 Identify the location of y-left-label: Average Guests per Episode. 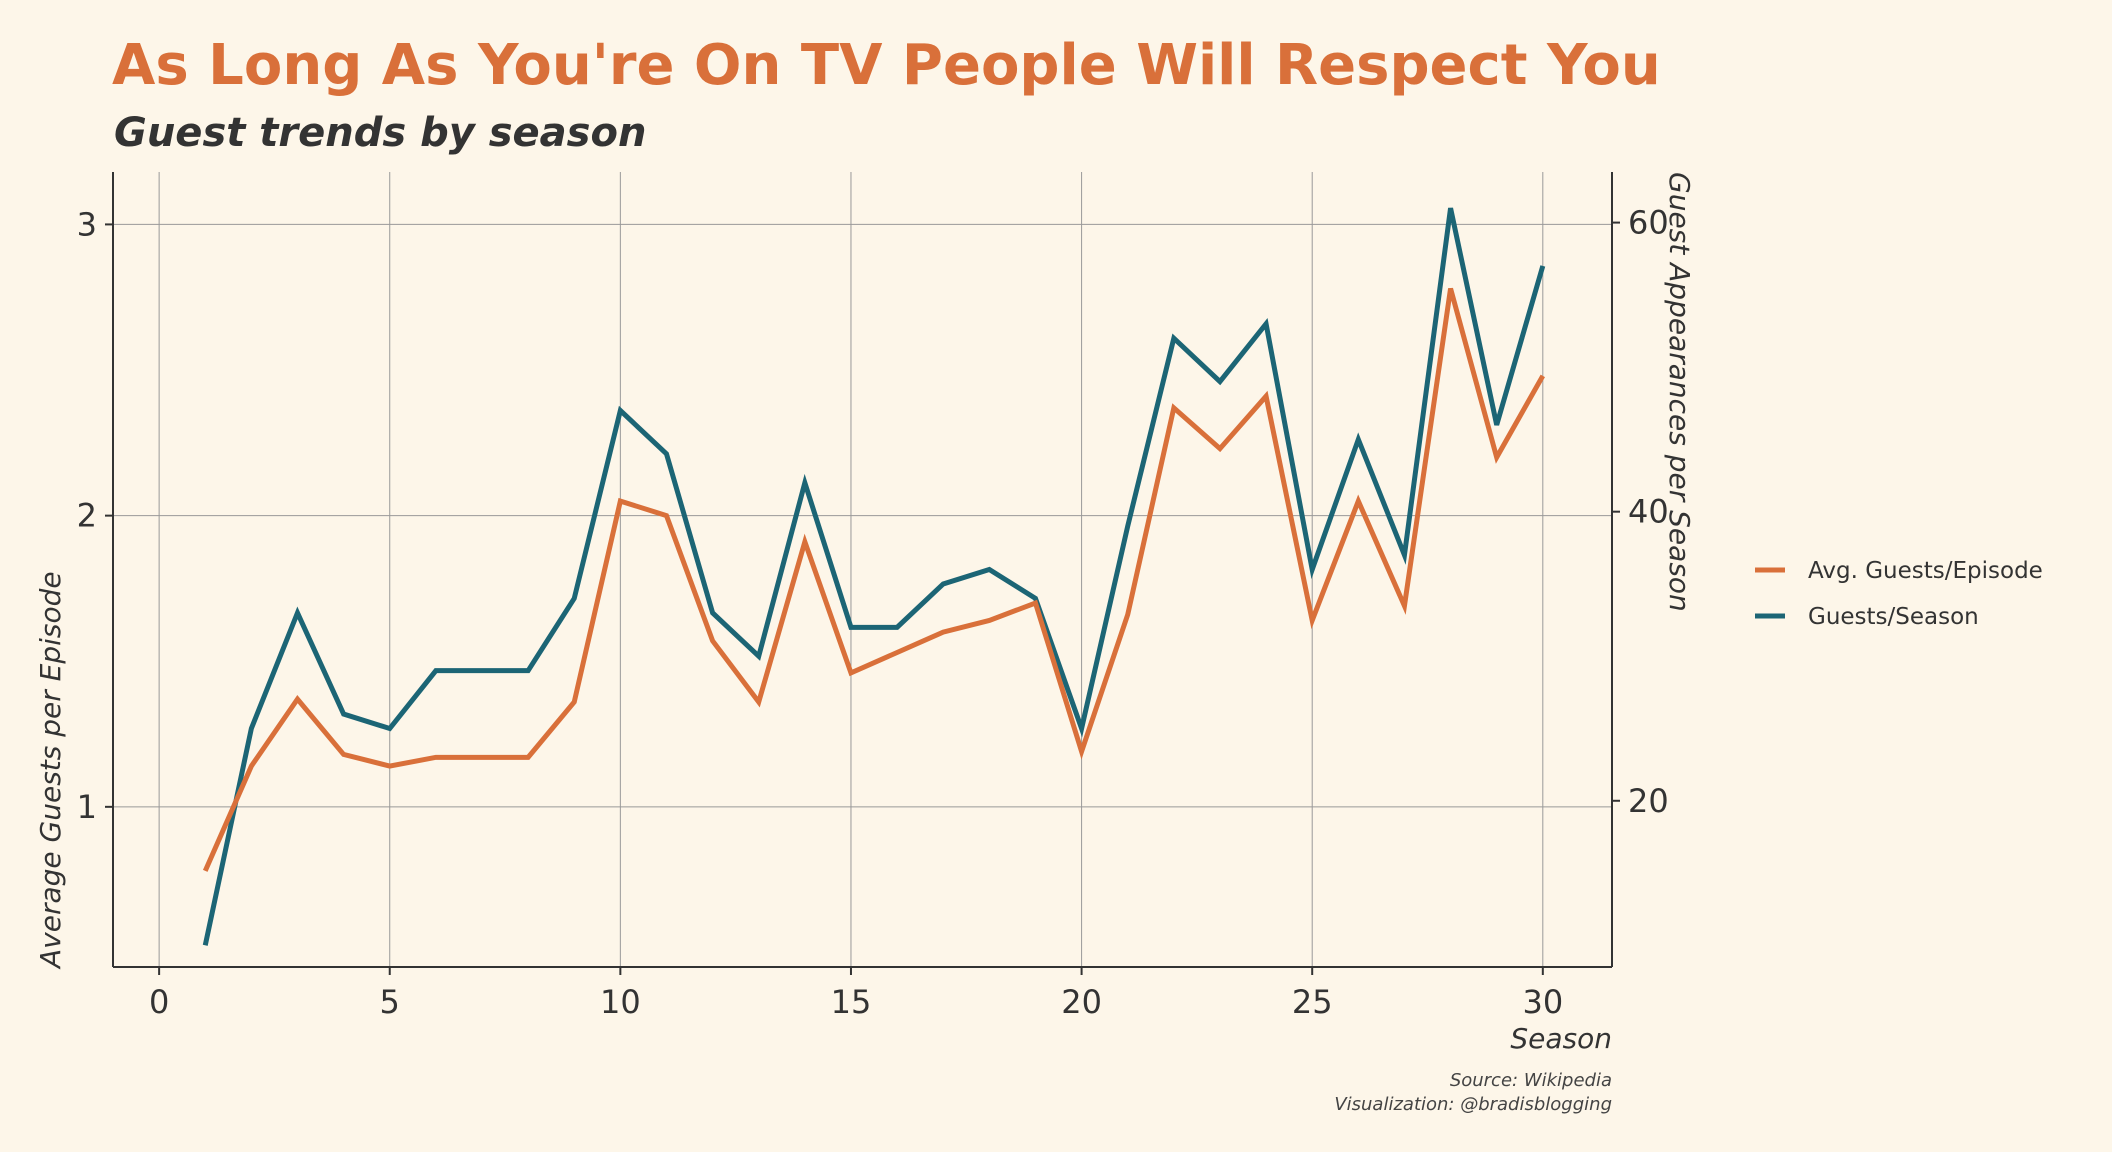
(50, 770).